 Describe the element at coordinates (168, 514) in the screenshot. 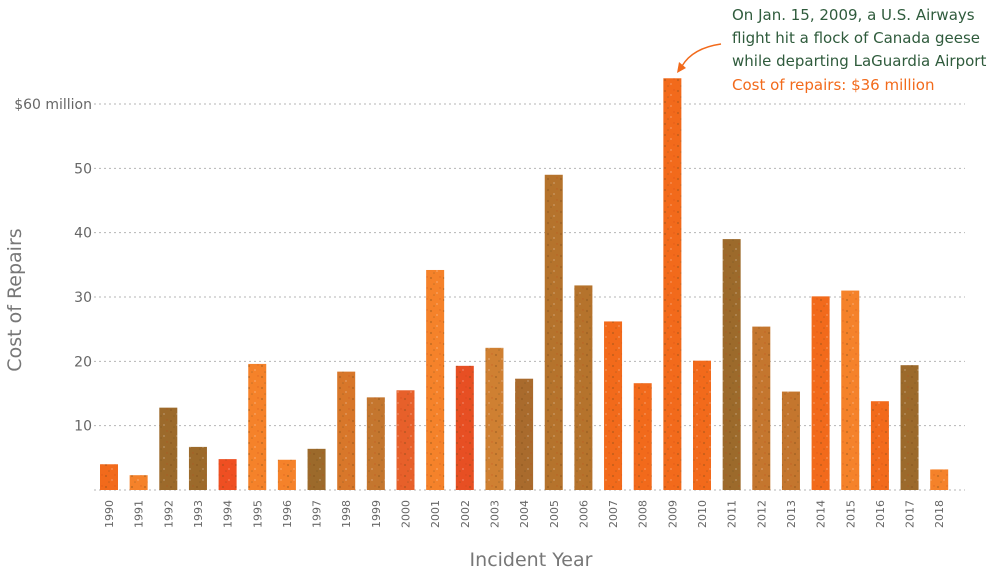

I see `x-tick-label-1992: 1992` at that location.